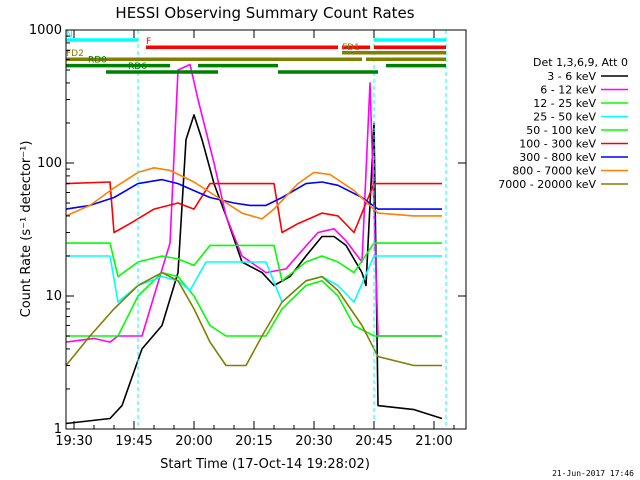 The width and height of the screenshot is (640, 480). Describe the element at coordinates (49, 163) in the screenshot. I see `y-tick-label-100: 100` at that location.